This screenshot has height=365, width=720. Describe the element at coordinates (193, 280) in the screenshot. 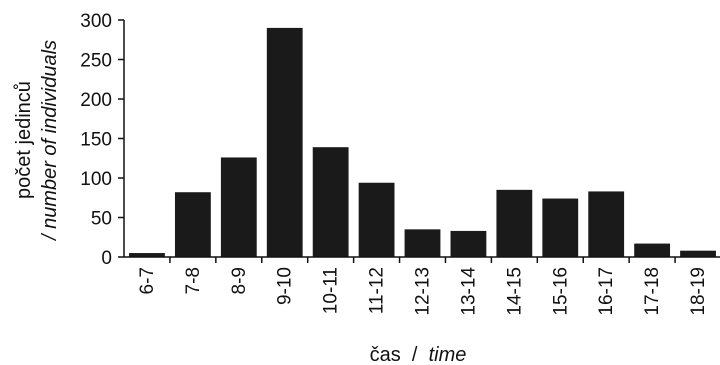

I see `x-tick-label: 7-8` at that location.